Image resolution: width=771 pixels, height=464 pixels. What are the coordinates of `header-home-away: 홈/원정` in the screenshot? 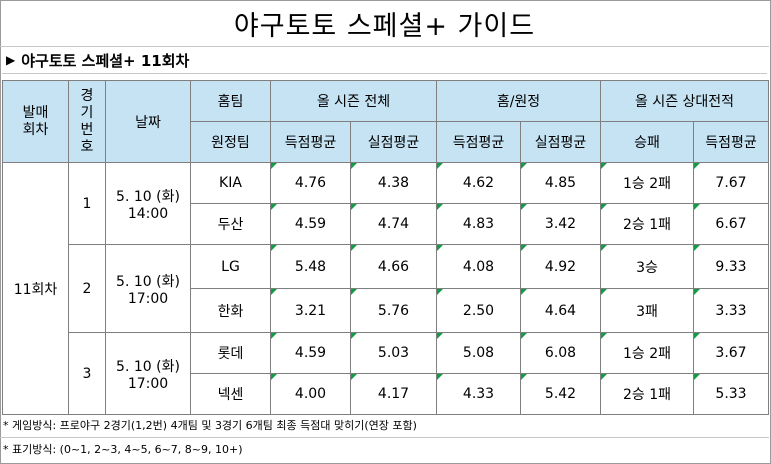 It's located at (518, 101).